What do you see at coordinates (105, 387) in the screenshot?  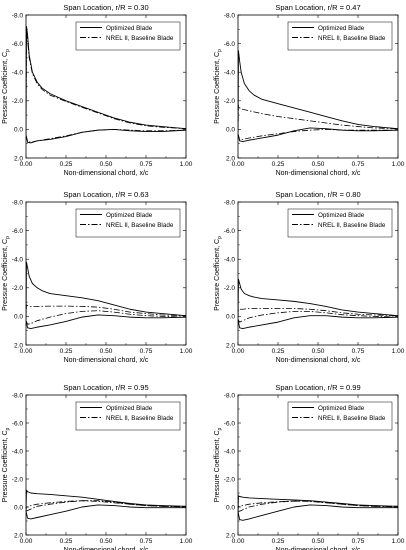 I see `chart-title: Span Location, r/R = 0.95` at bounding box center [105, 387].